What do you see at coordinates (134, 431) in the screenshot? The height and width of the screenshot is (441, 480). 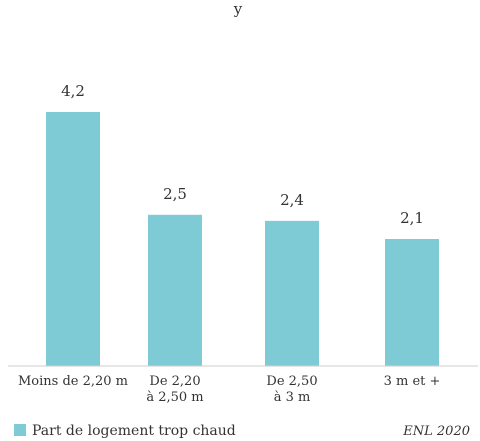 I see `legend-label: Part de logement trop chaud` at bounding box center [134, 431].